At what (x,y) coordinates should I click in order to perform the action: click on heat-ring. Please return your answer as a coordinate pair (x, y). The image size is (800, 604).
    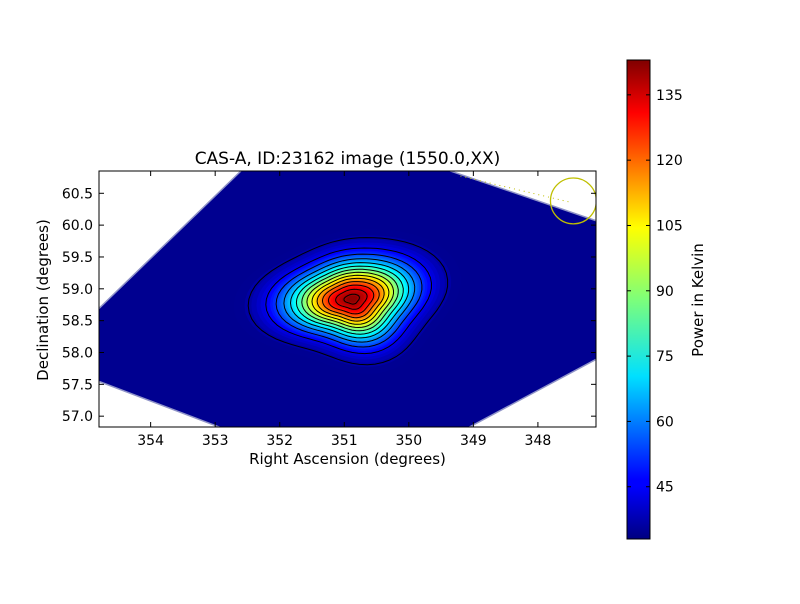
    Looking at the image, I should click on (352, 299).